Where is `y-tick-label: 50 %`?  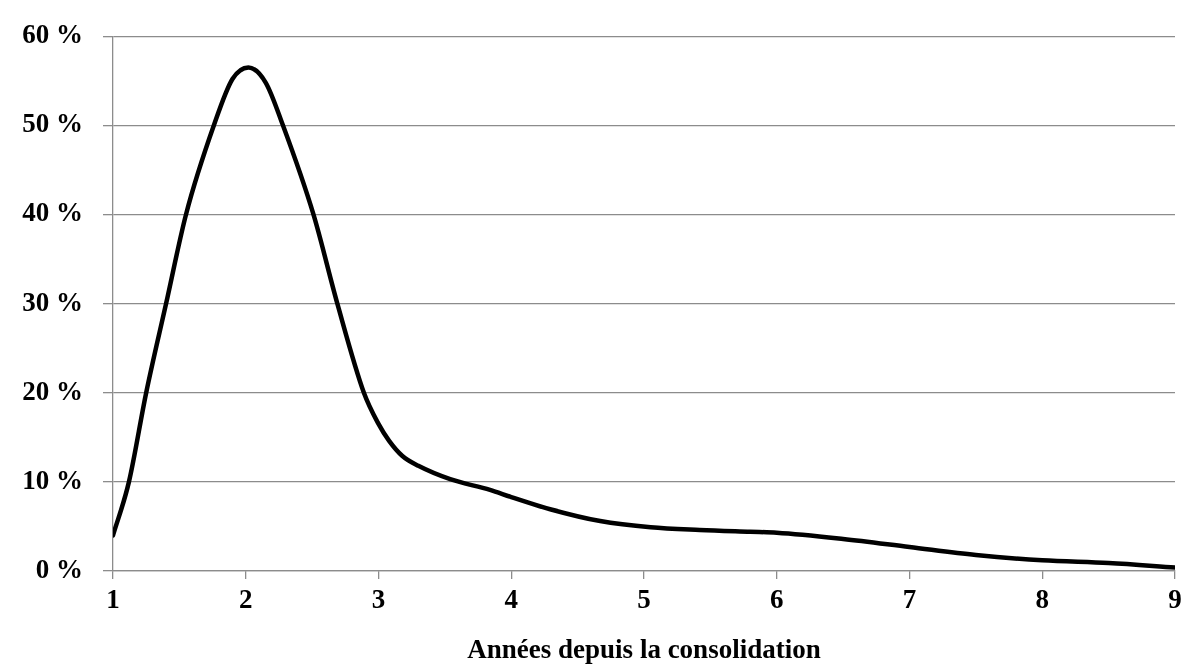 y-tick-label: 50 % is located at coordinates (52, 123).